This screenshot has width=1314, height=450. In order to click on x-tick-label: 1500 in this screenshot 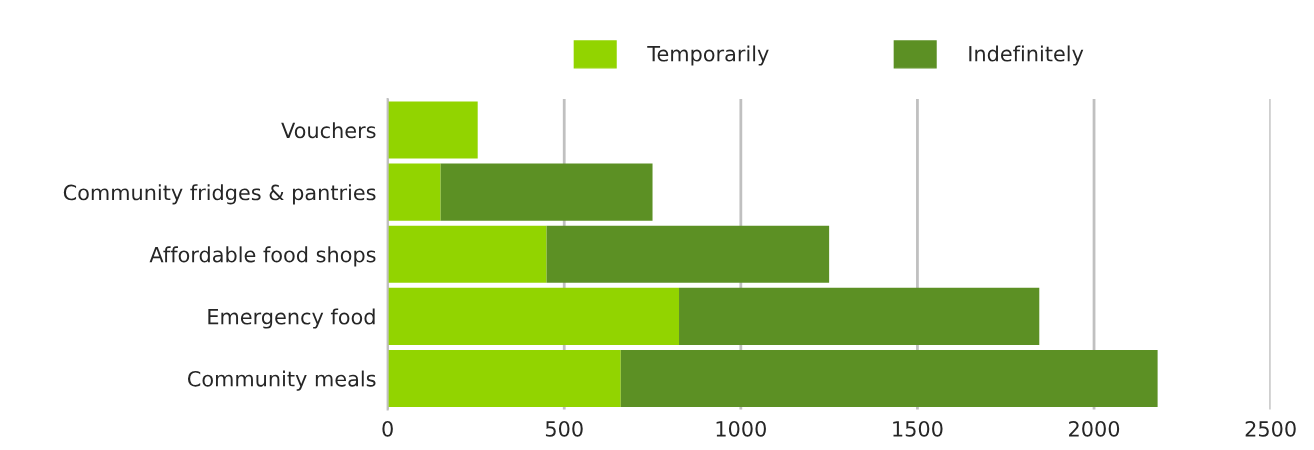, I will do `click(918, 428)`.